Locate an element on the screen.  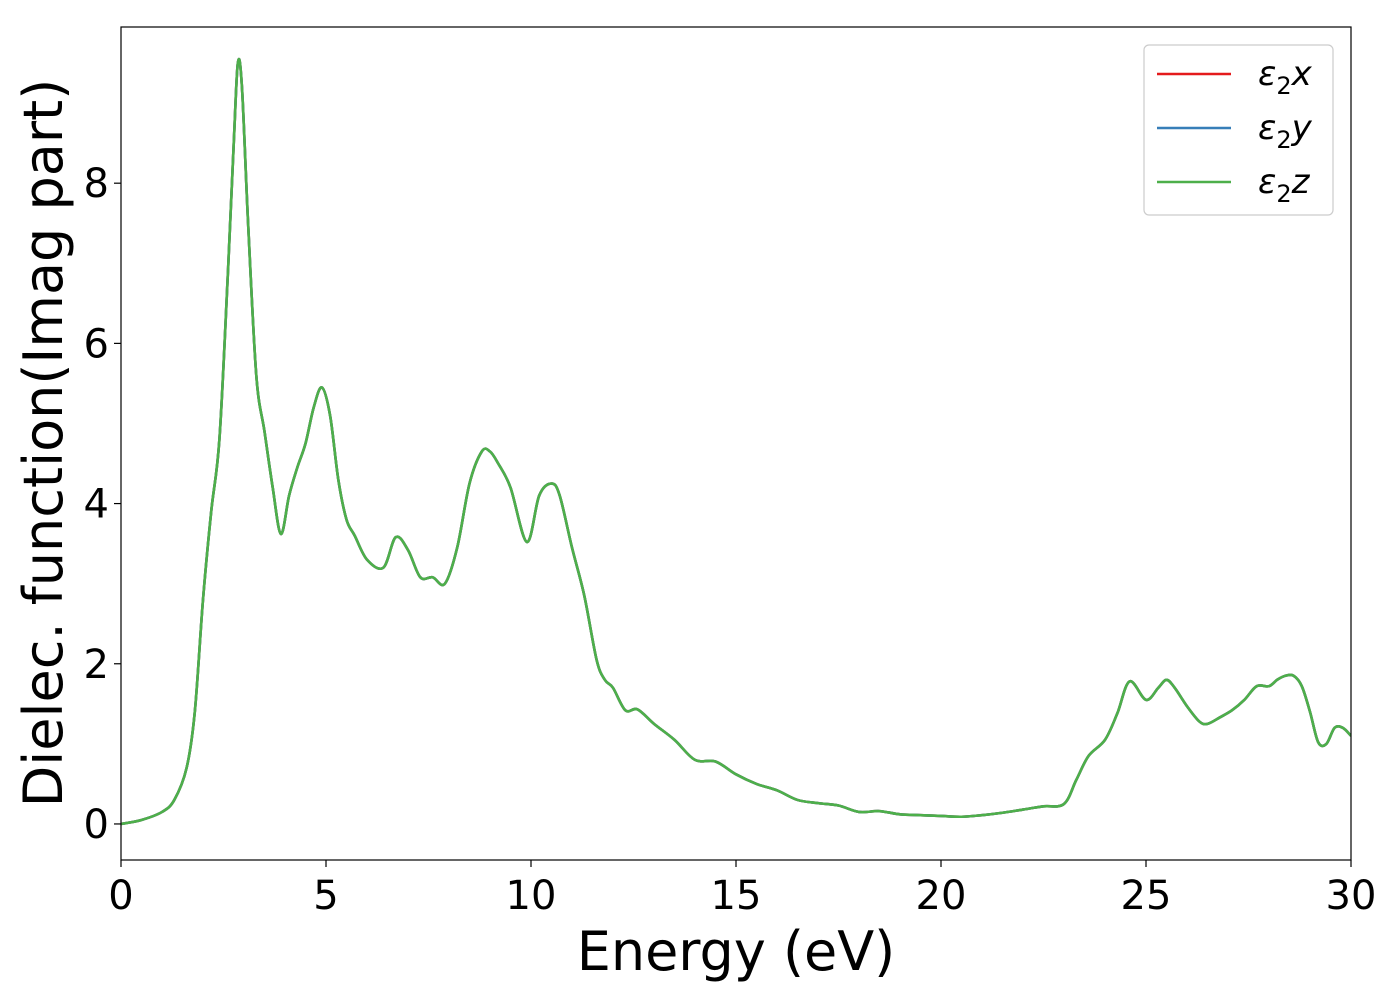
x-tick-label: 5 is located at coordinates (325, 896).